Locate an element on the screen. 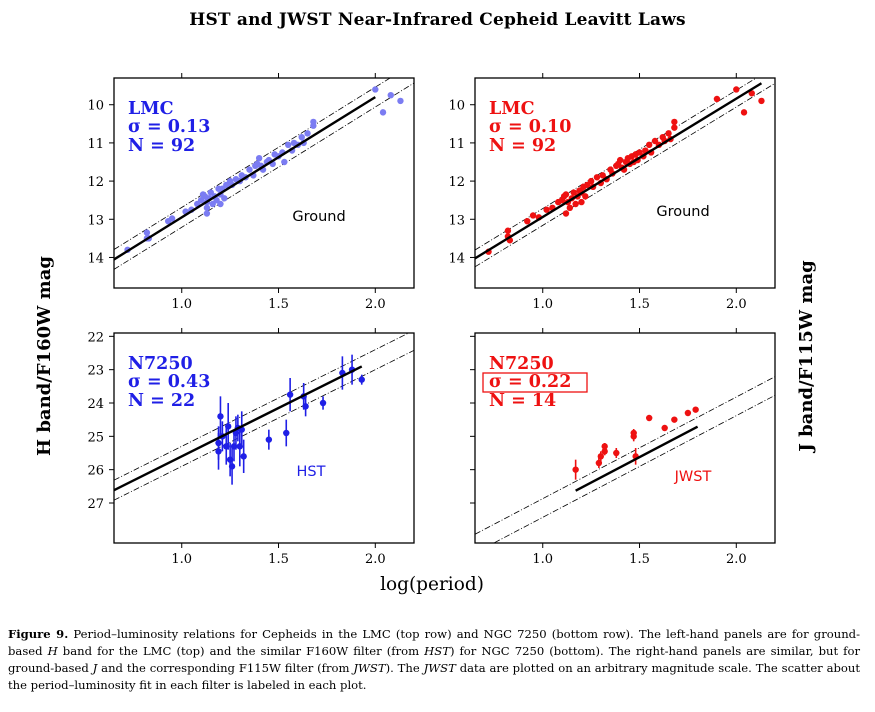  y-tick-label: 13 is located at coordinates (456, 220).